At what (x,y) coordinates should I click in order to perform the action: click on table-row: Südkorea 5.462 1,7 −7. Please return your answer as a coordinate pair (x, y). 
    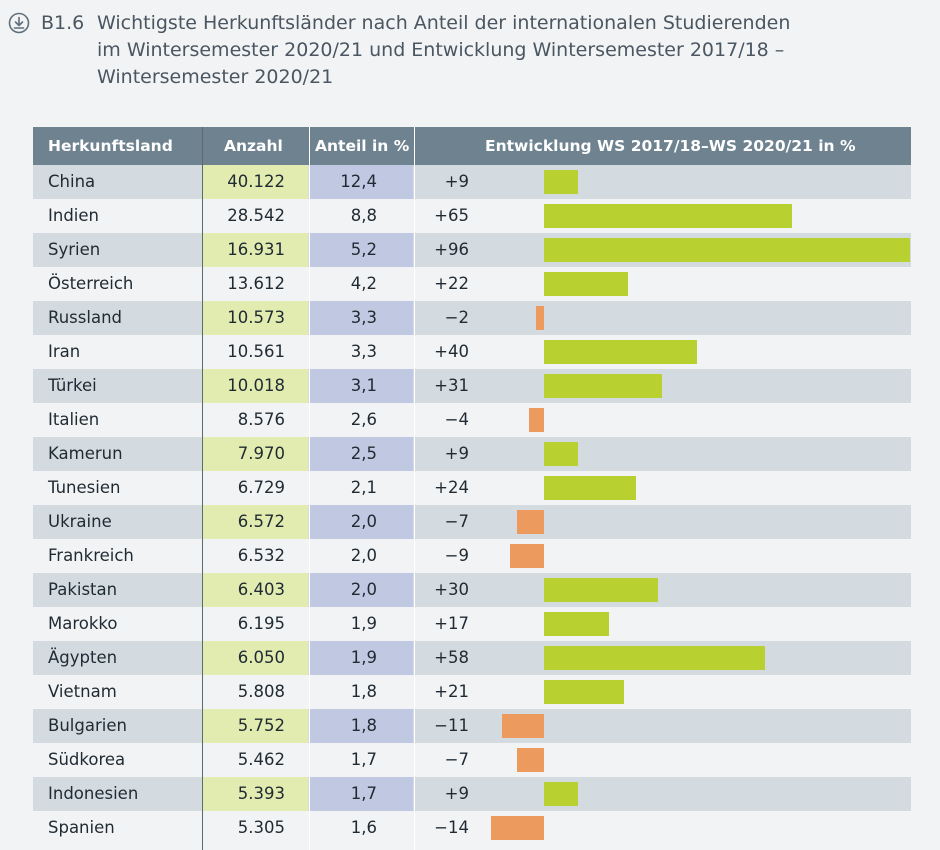
    Looking at the image, I should click on (472, 760).